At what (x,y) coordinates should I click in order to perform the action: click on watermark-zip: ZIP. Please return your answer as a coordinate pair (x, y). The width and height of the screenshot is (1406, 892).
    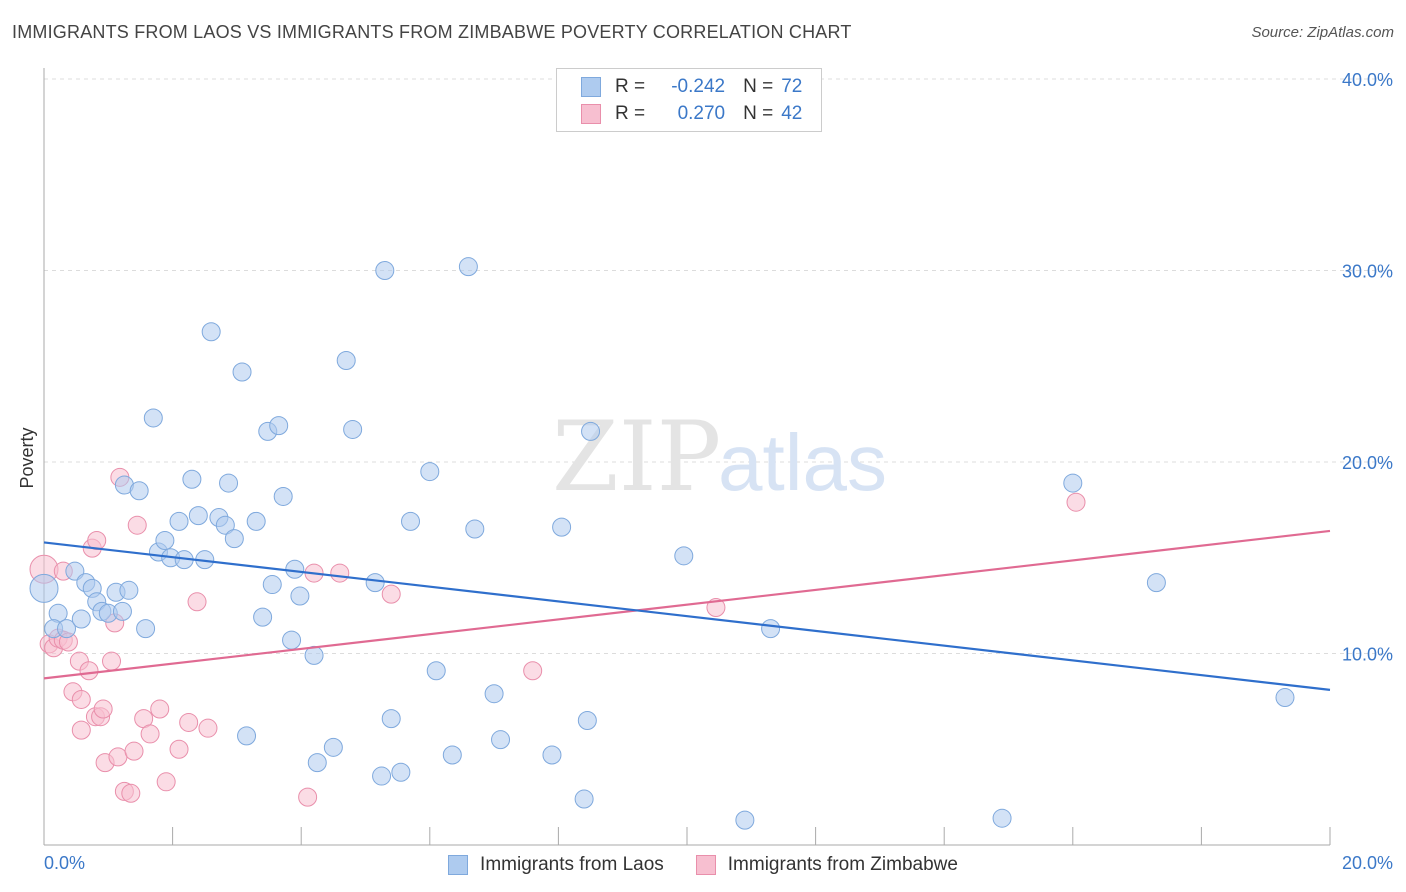
    Looking at the image, I should click on (636, 457).